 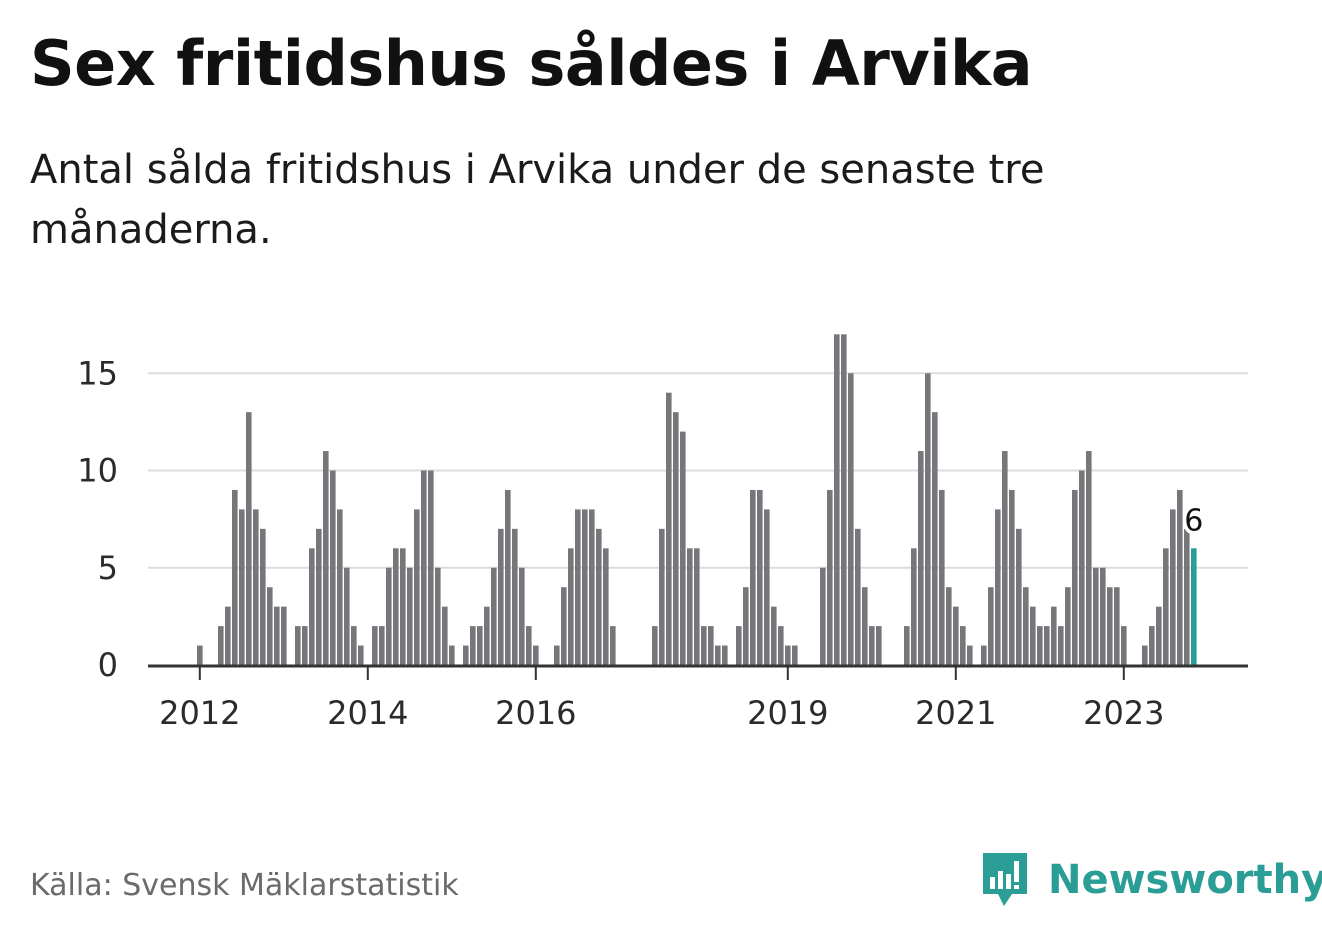 What do you see at coordinates (1194, 606) in the screenshot?
I see `bar-highlight` at bounding box center [1194, 606].